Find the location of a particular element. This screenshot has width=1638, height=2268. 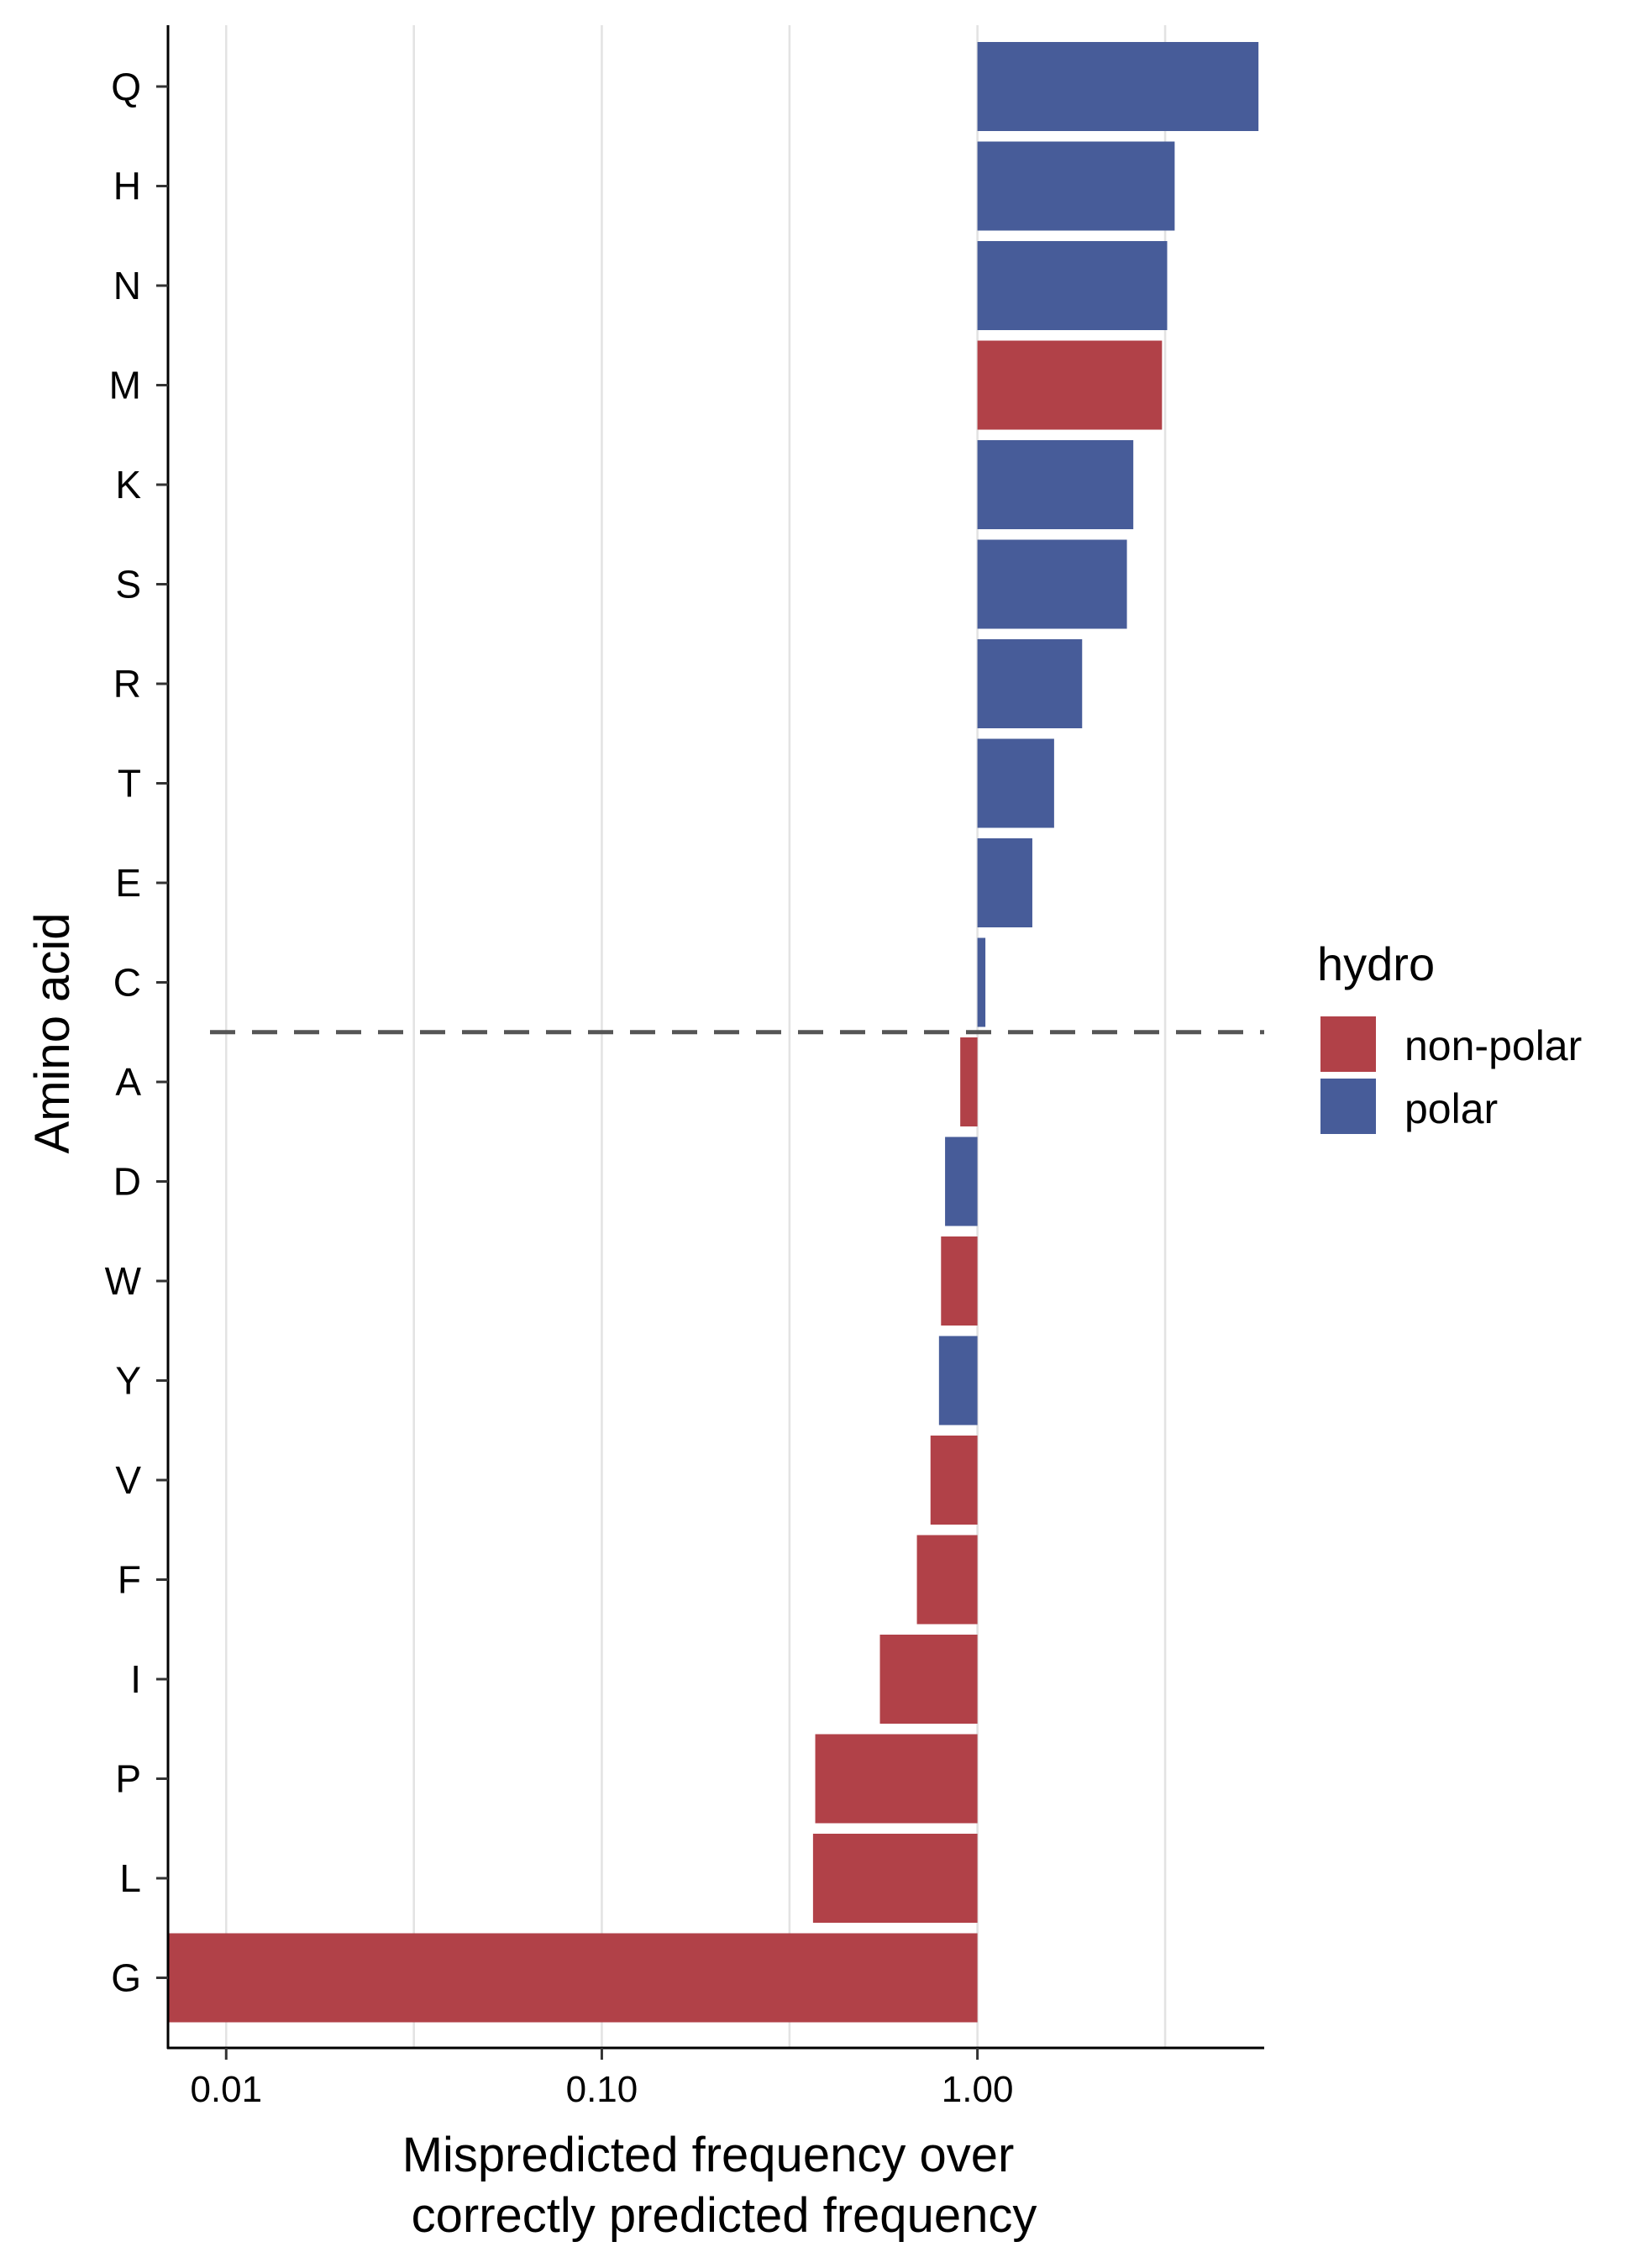

bar-S is located at coordinates (1052, 584).